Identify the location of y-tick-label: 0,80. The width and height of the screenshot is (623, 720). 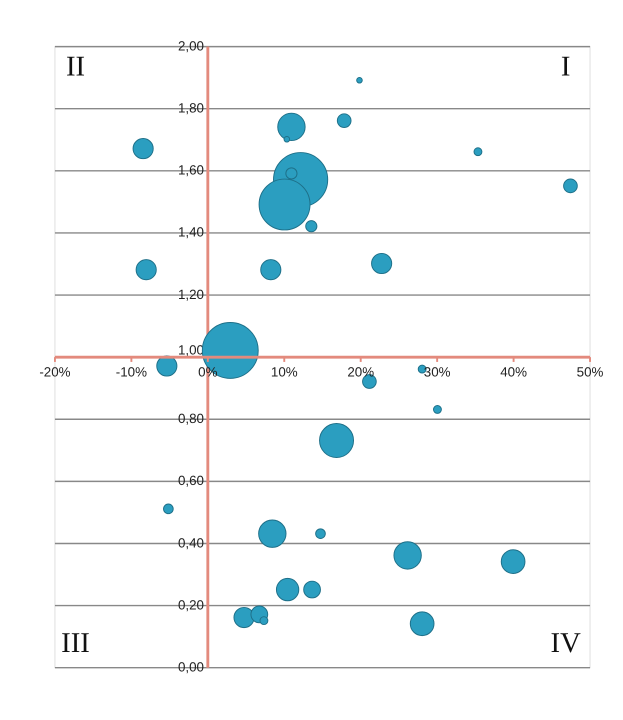
(191, 418).